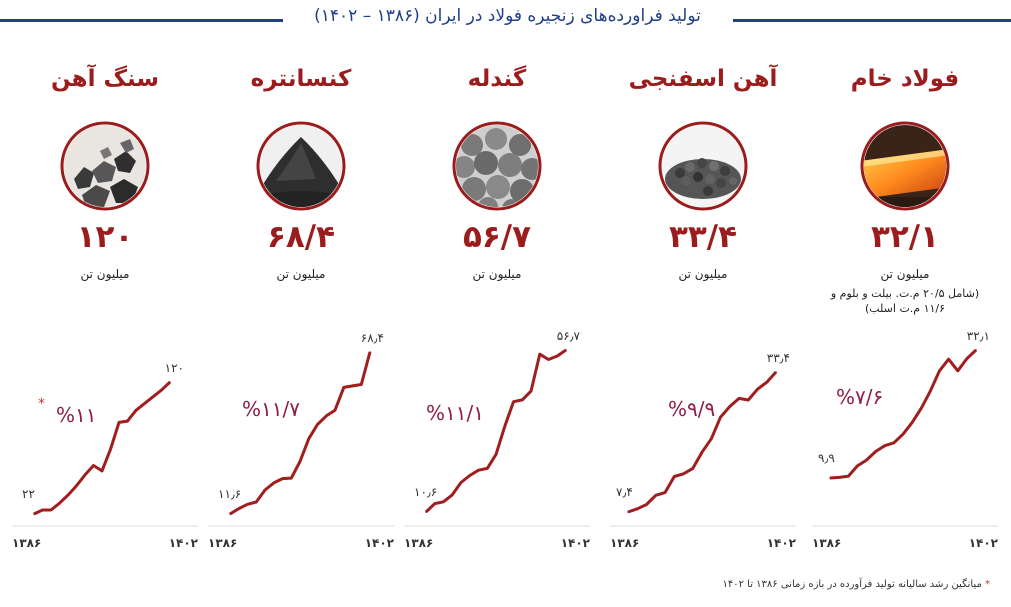 The width and height of the screenshot is (1011, 607). What do you see at coordinates (703, 237) in the screenshot?
I see `panel-total: ۳۳/۴` at bounding box center [703, 237].